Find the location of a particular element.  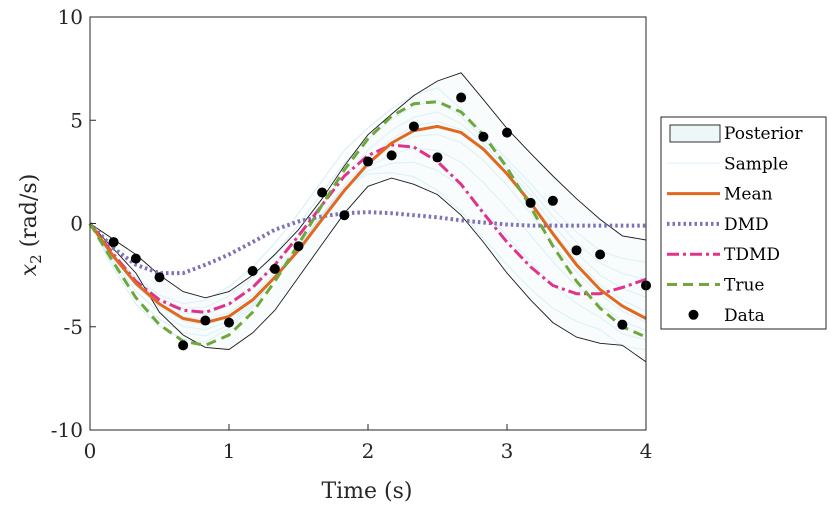

legend-label-sample: Sample is located at coordinates (756, 164).